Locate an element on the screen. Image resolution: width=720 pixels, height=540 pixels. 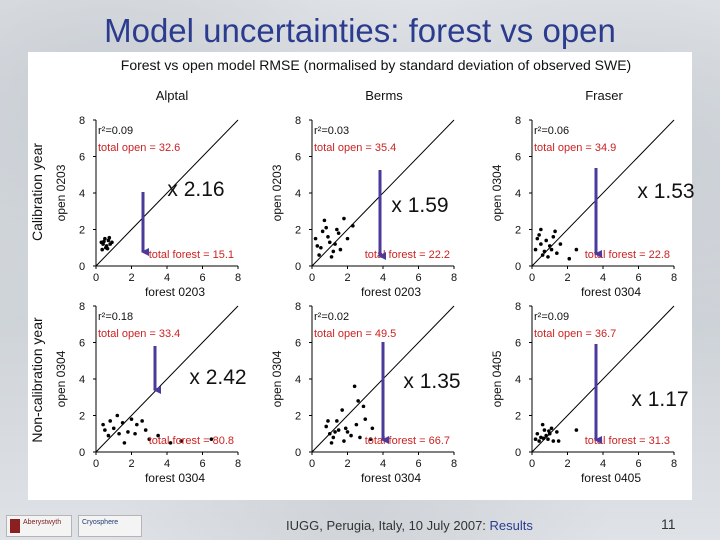
y-axis-label: open 0405 is located at coordinates (497, 378).